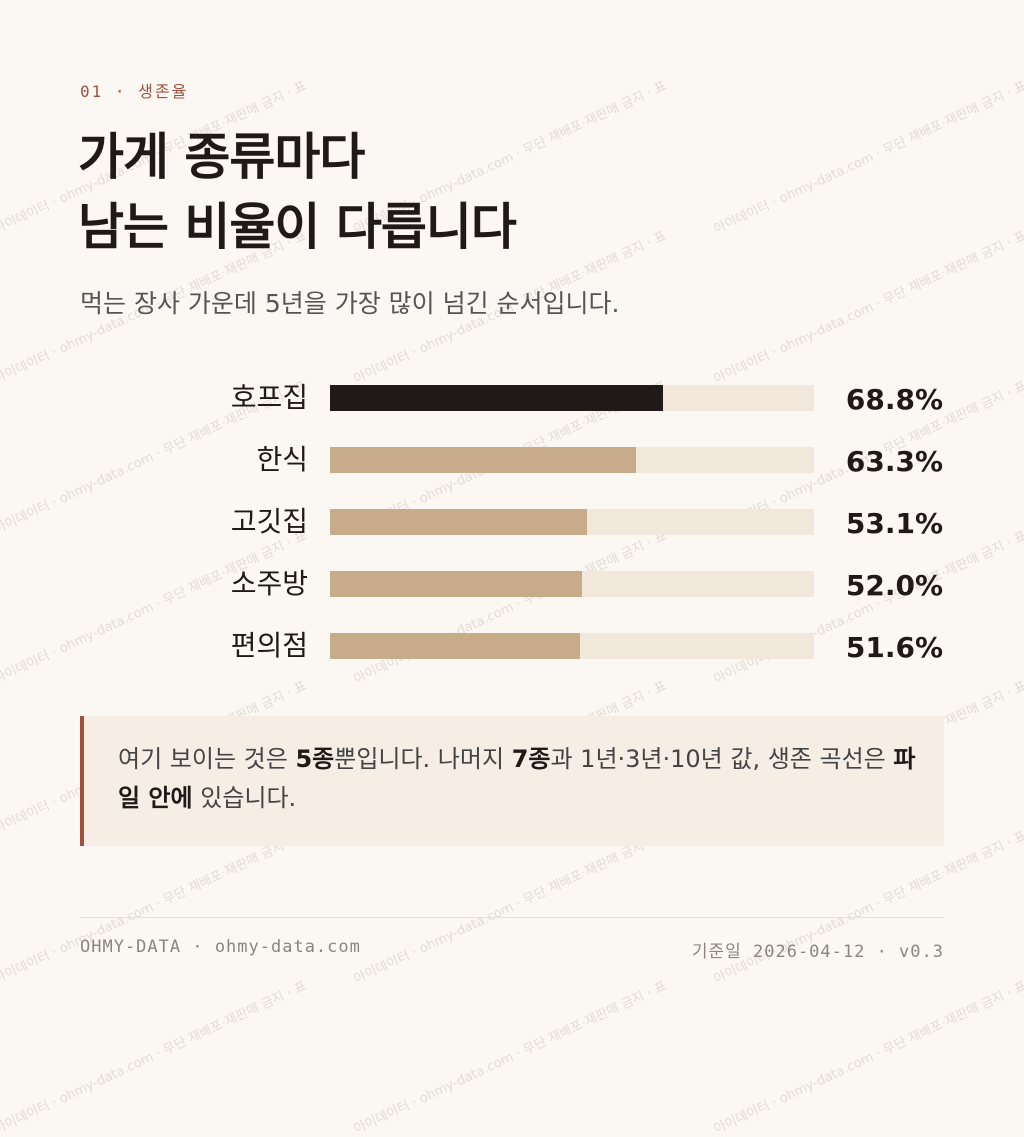 The height and width of the screenshot is (1137, 1024). What do you see at coordinates (282, 459) in the screenshot?
I see `category-label: 한식` at bounding box center [282, 459].